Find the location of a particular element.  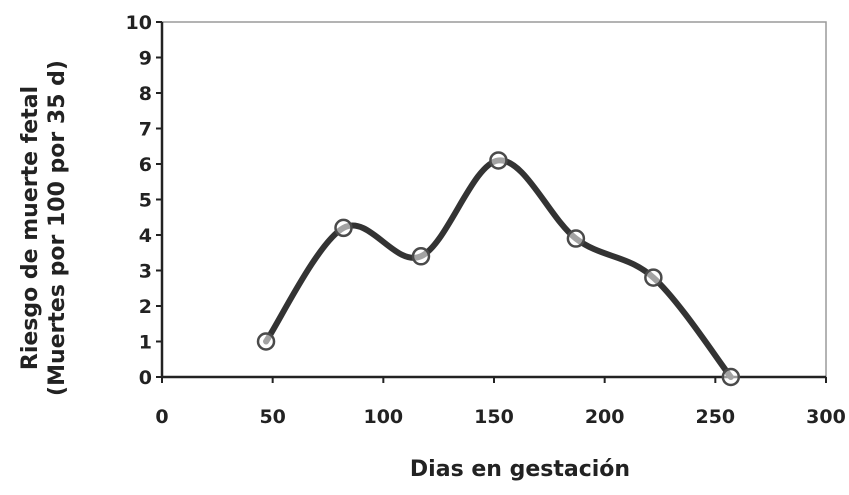

x-tick-label: 250 is located at coordinates (715, 417).